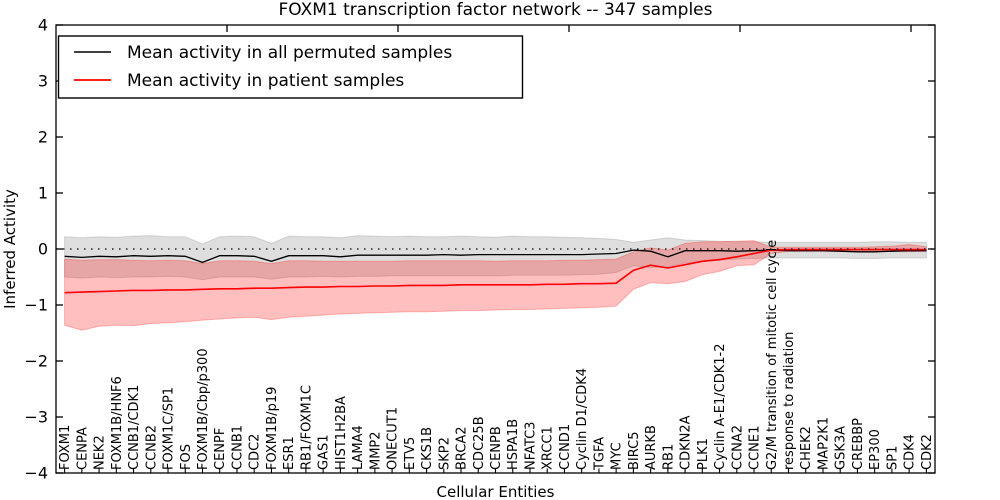  I want to click on x-tick-label: G2/M transition of mitotic cell cycle, so click(772, 355).